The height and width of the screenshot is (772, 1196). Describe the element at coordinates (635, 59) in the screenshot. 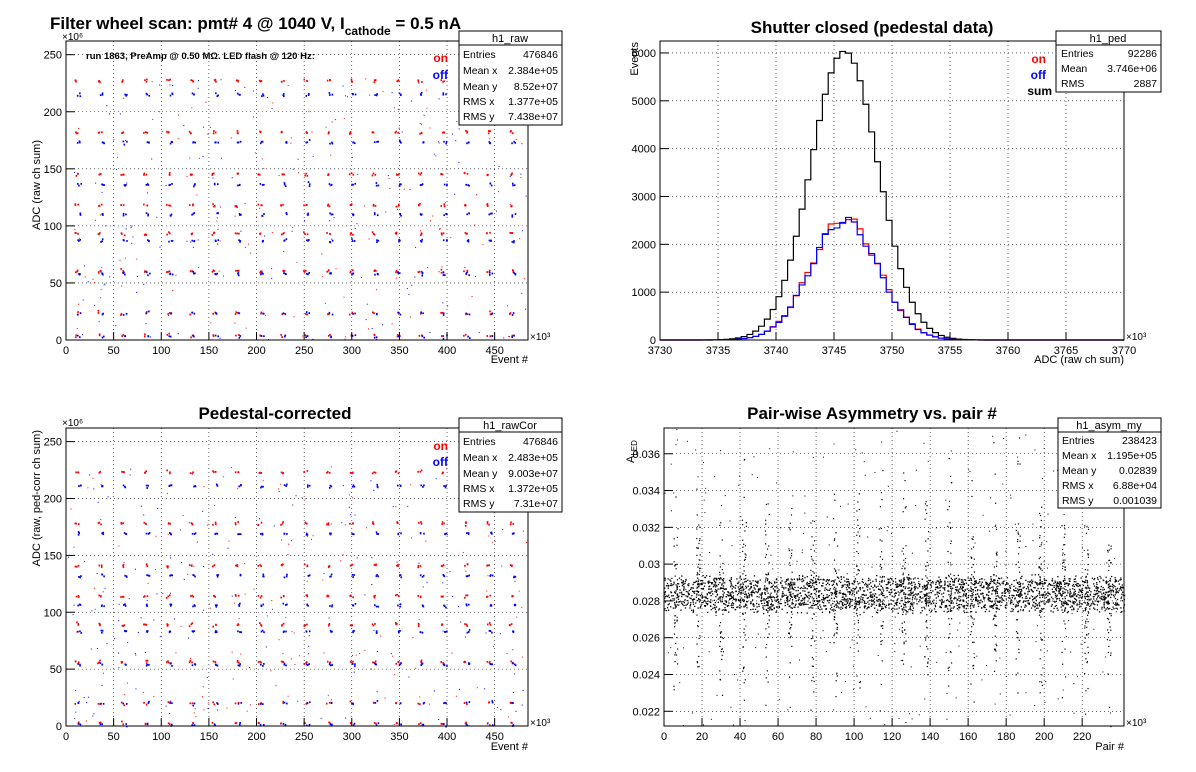

I see `ped-y-axis-label: Events` at that location.